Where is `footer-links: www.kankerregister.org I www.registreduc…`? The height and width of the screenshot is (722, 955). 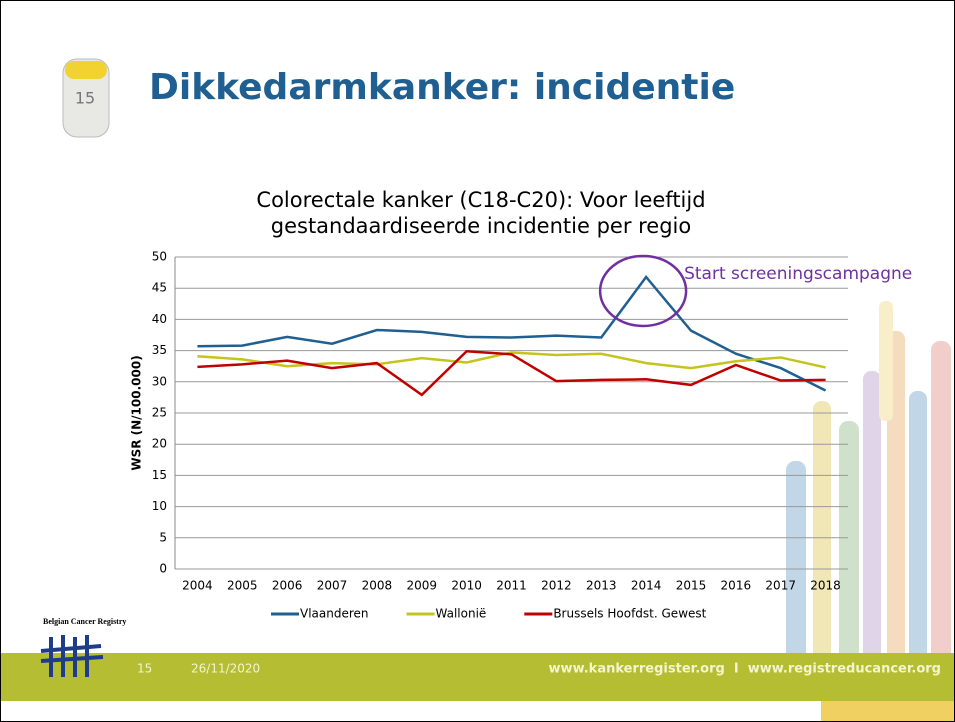 footer-links: www.kankerregister.org I www.registreduc… is located at coordinates (745, 669).